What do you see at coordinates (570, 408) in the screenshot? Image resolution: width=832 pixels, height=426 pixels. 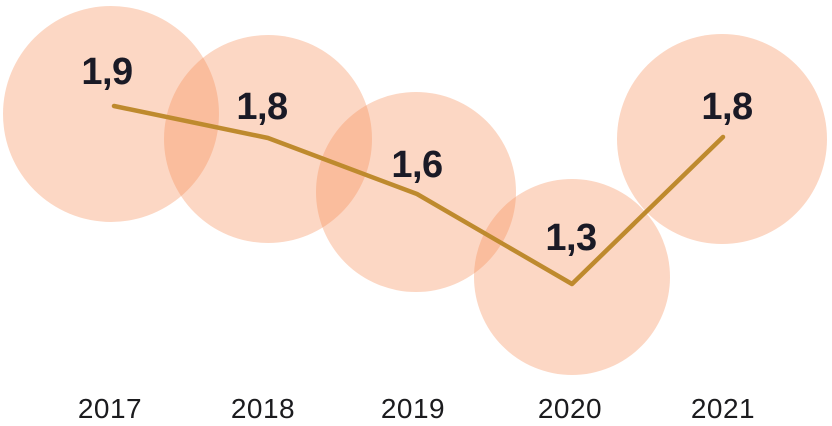 I see `x-axis-label-2020: 2020` at bounding box center [570, 408].